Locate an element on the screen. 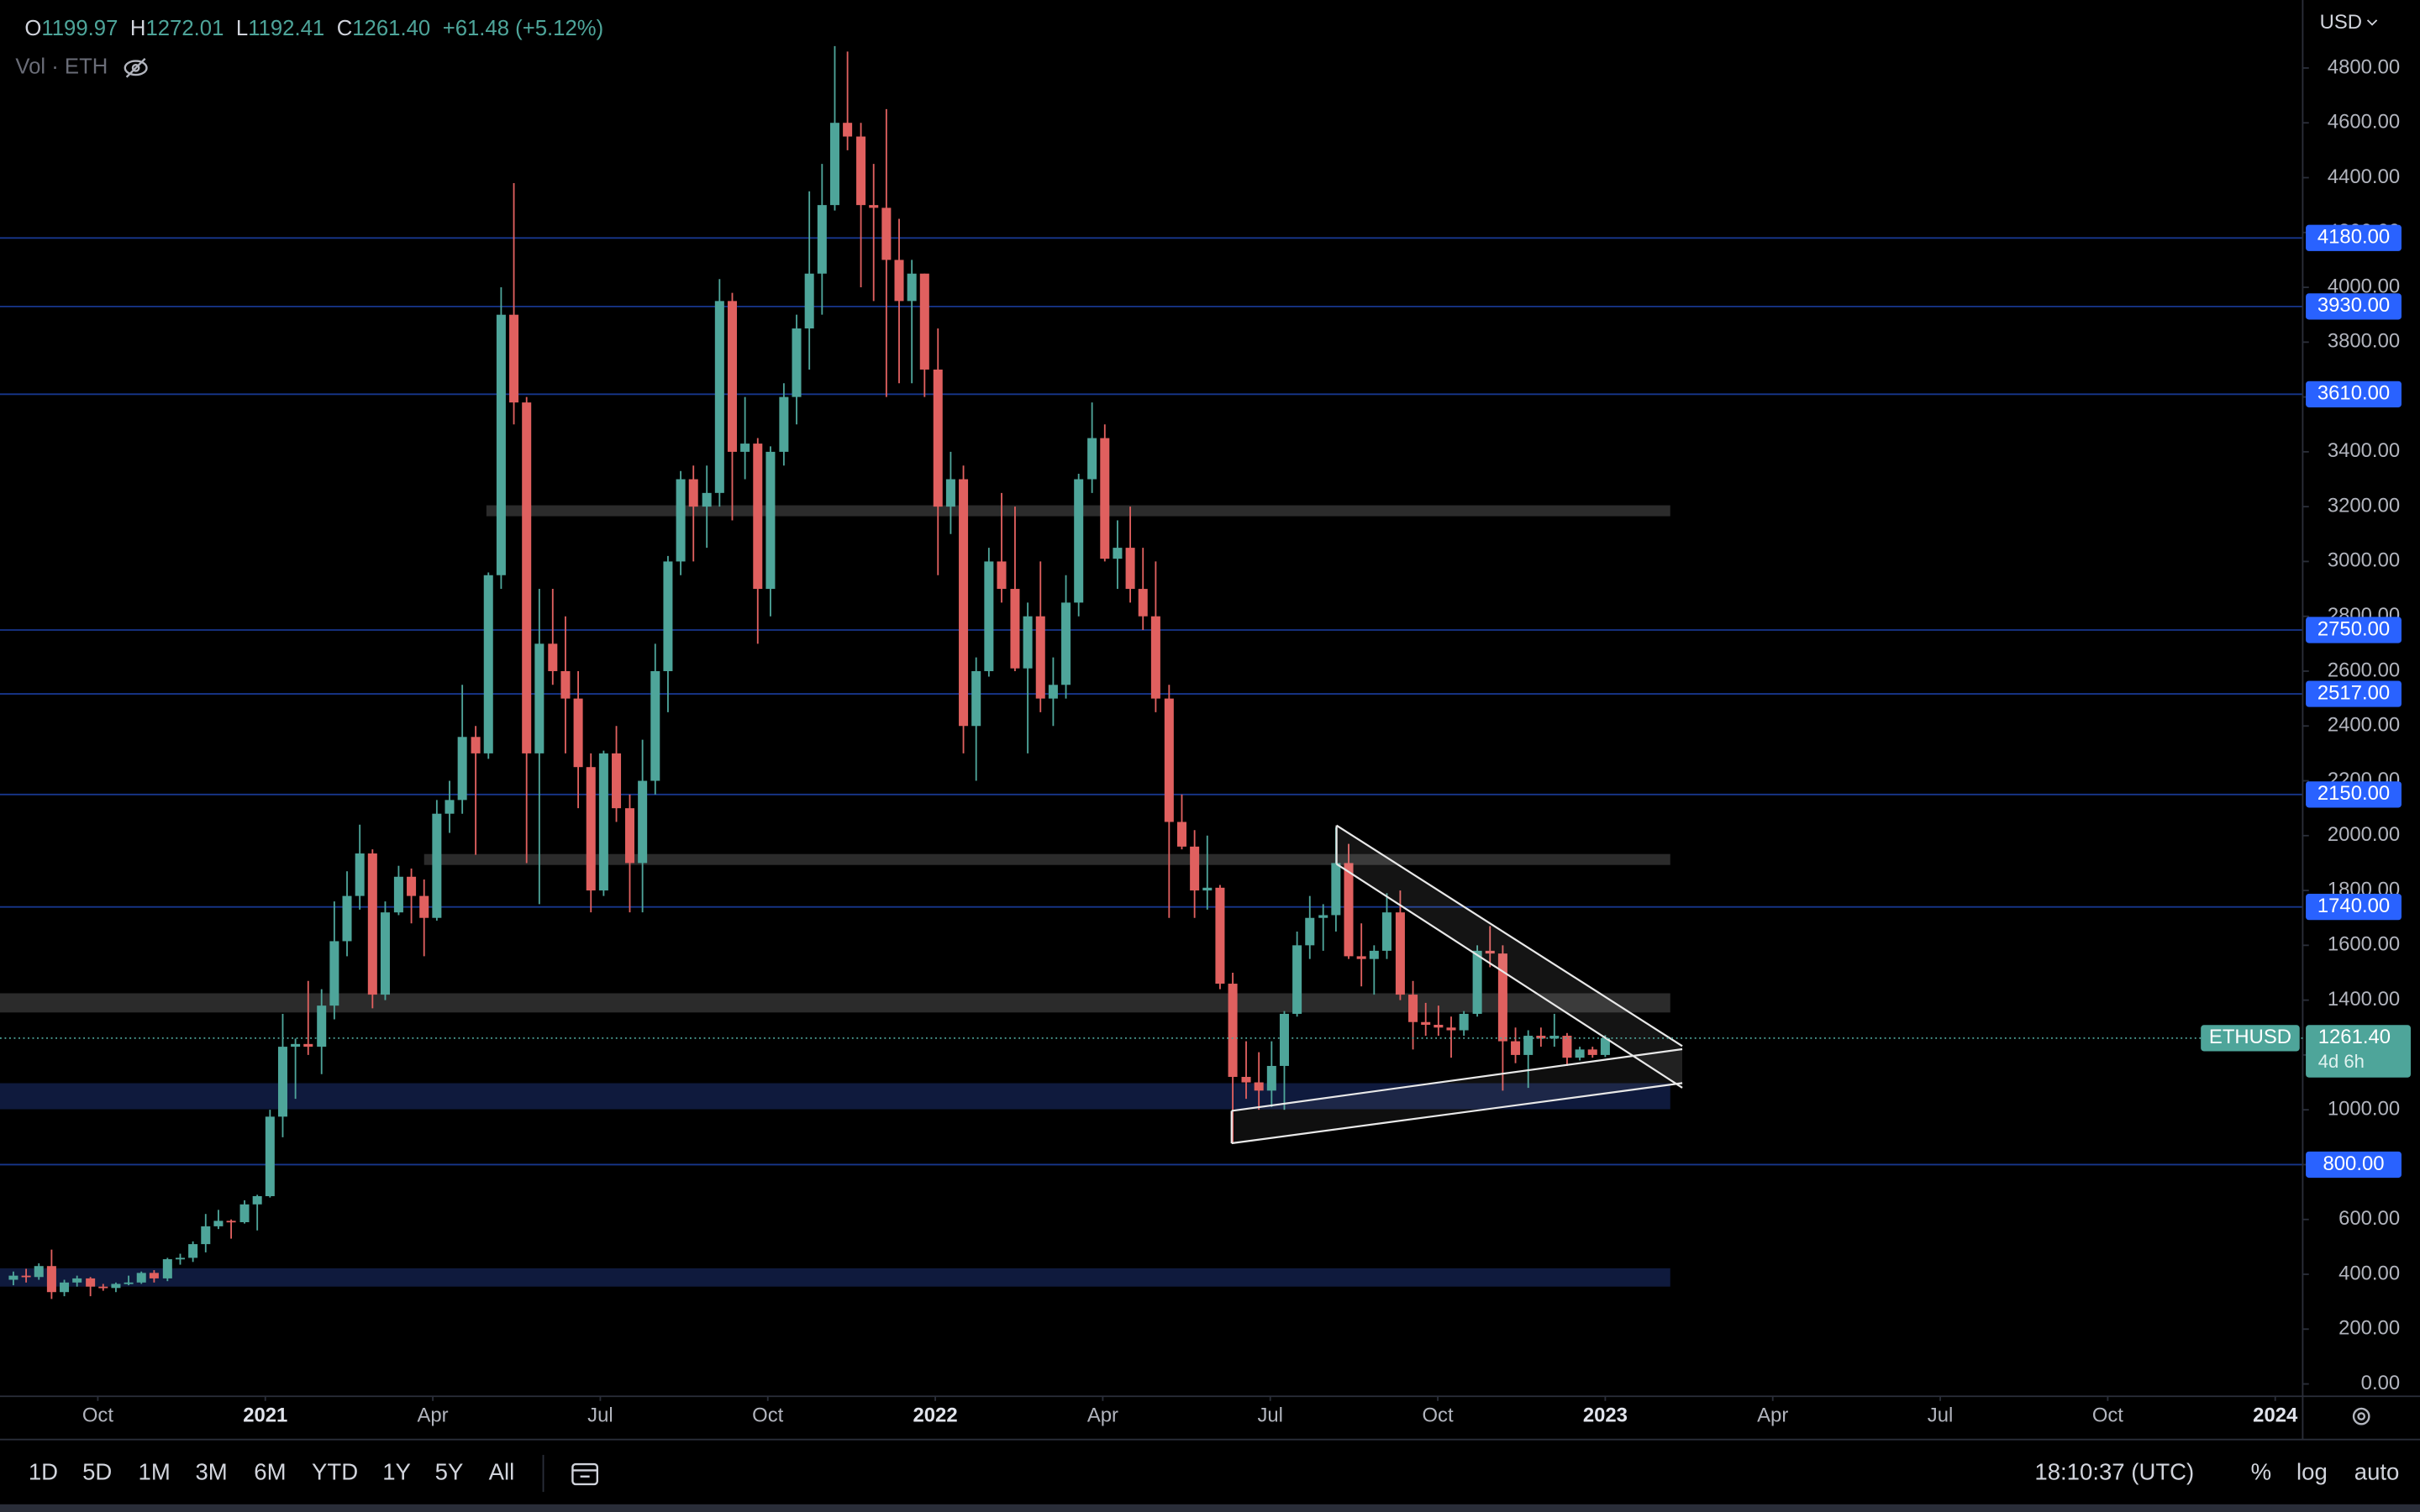 The width and height of the screenshot is (2420, 1512). level-label: 800.00 is located at coordinates (2354, 1163).